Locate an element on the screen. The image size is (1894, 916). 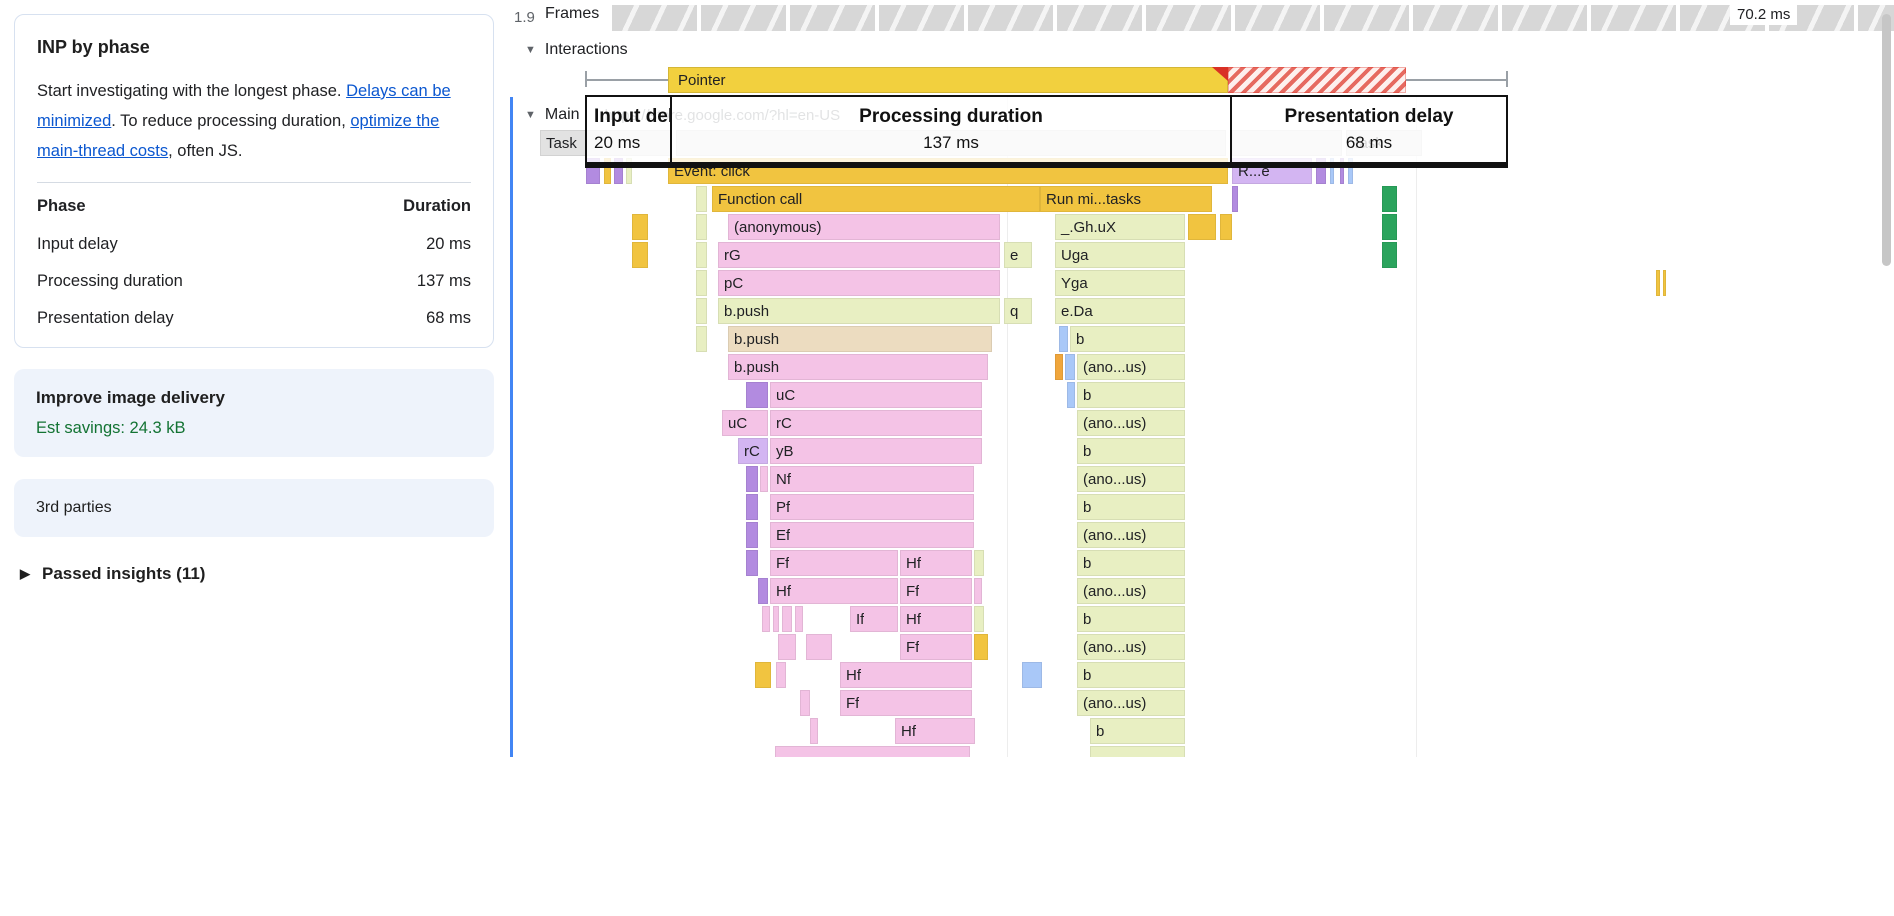
frames-track is located at coordinates (1202, 18).